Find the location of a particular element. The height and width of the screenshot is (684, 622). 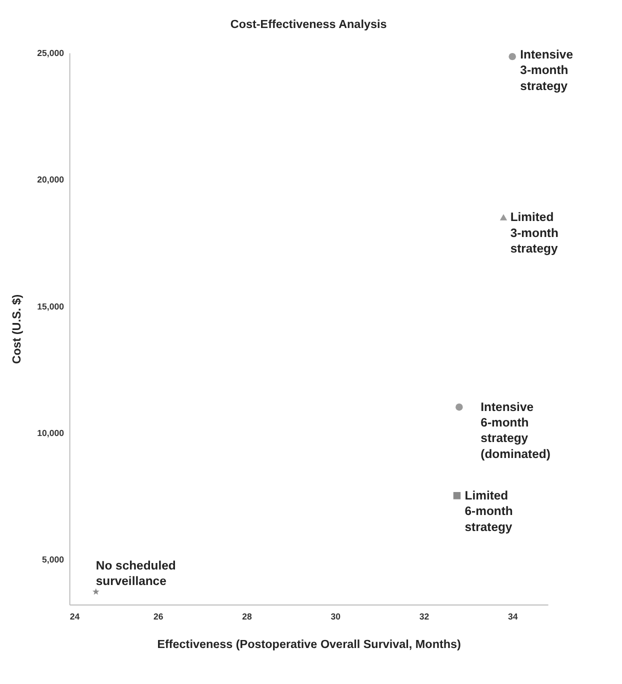

x-tick-label: 34 is located at coordinates (513, 617).